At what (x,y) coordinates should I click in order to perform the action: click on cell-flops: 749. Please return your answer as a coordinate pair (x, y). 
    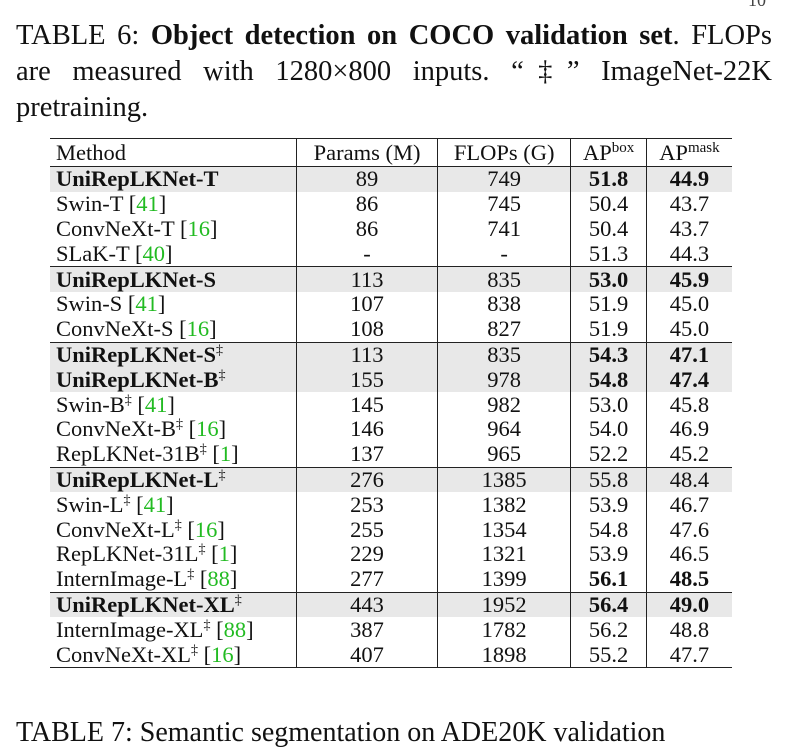
    Looking at the image, I should click on (504, 178).